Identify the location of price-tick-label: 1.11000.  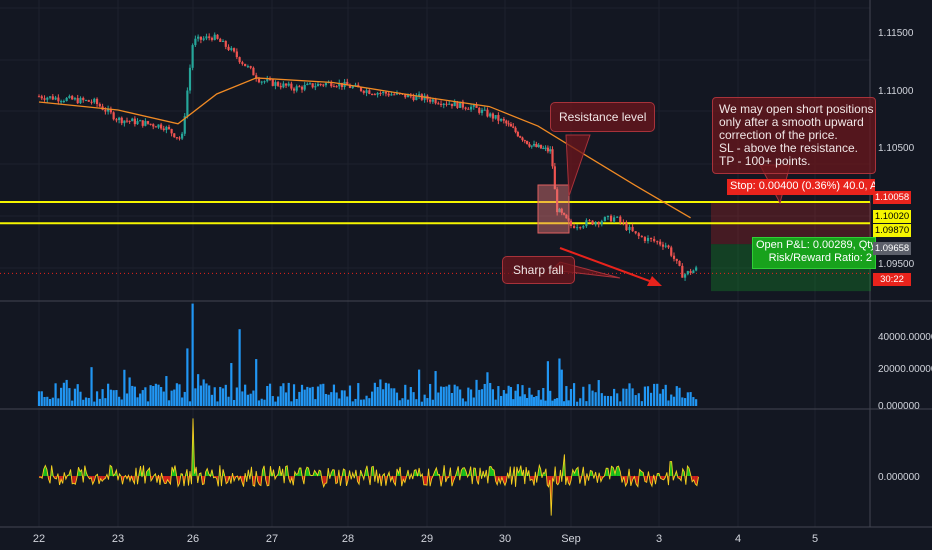
(896, 91).